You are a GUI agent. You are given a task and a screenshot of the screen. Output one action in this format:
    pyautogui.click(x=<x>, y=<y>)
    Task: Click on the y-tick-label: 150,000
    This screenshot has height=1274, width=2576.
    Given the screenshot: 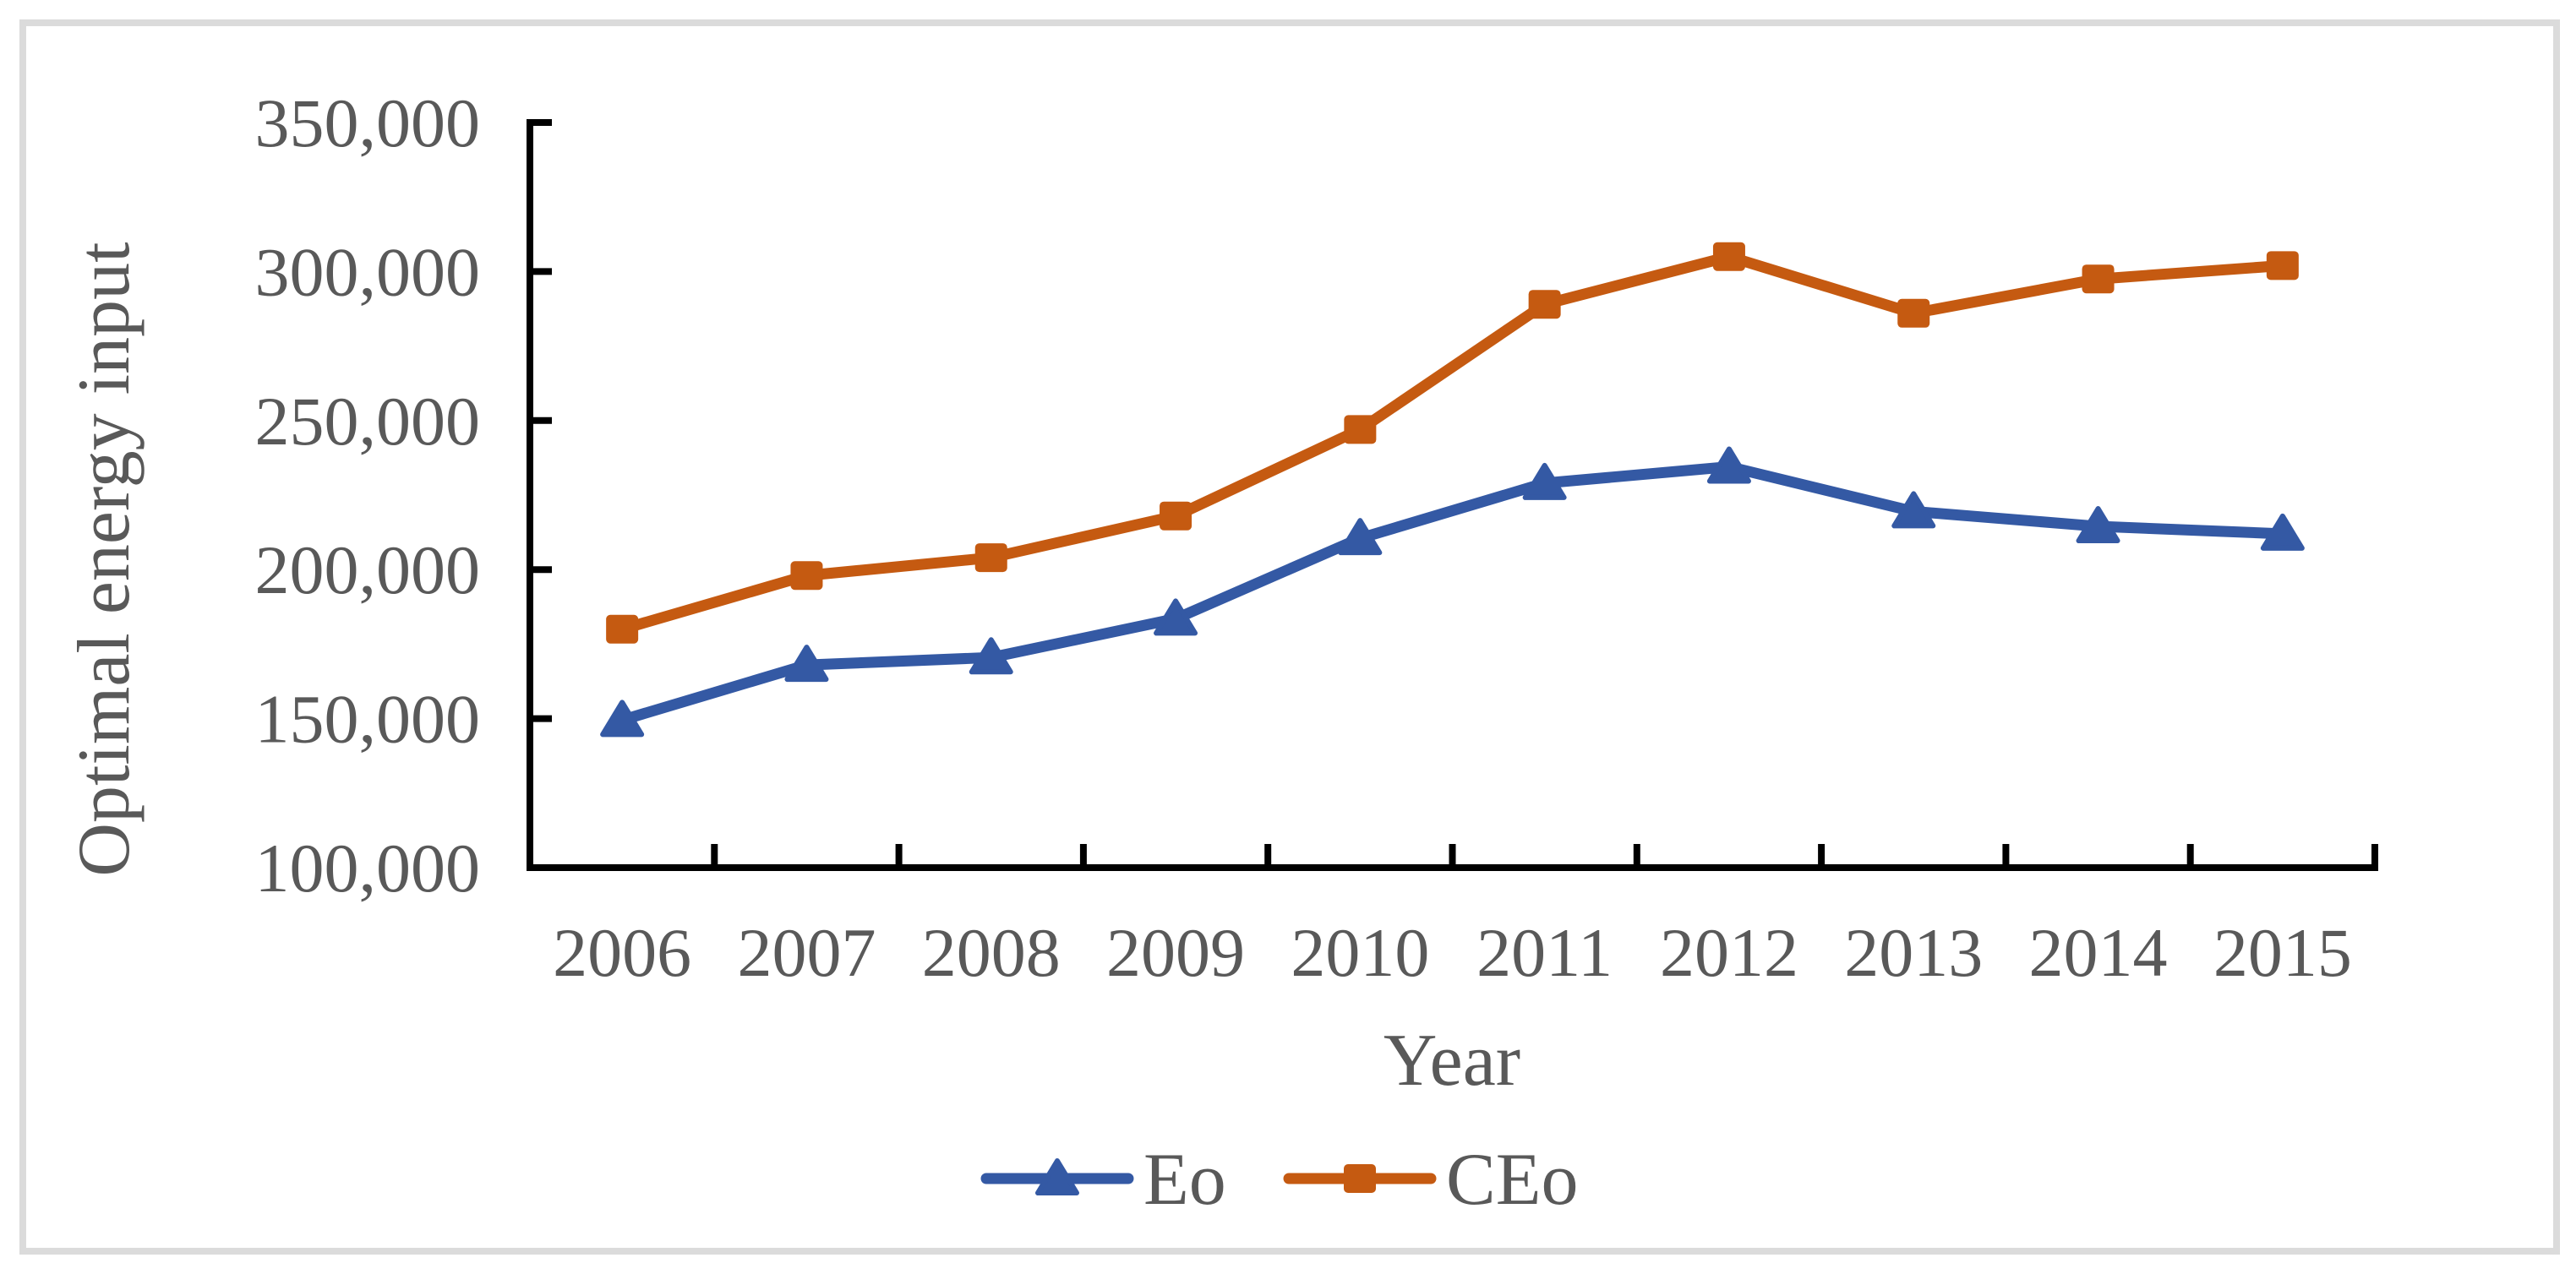 What is the action you would take?
    pyautogui.click(x=368, y=719)
    